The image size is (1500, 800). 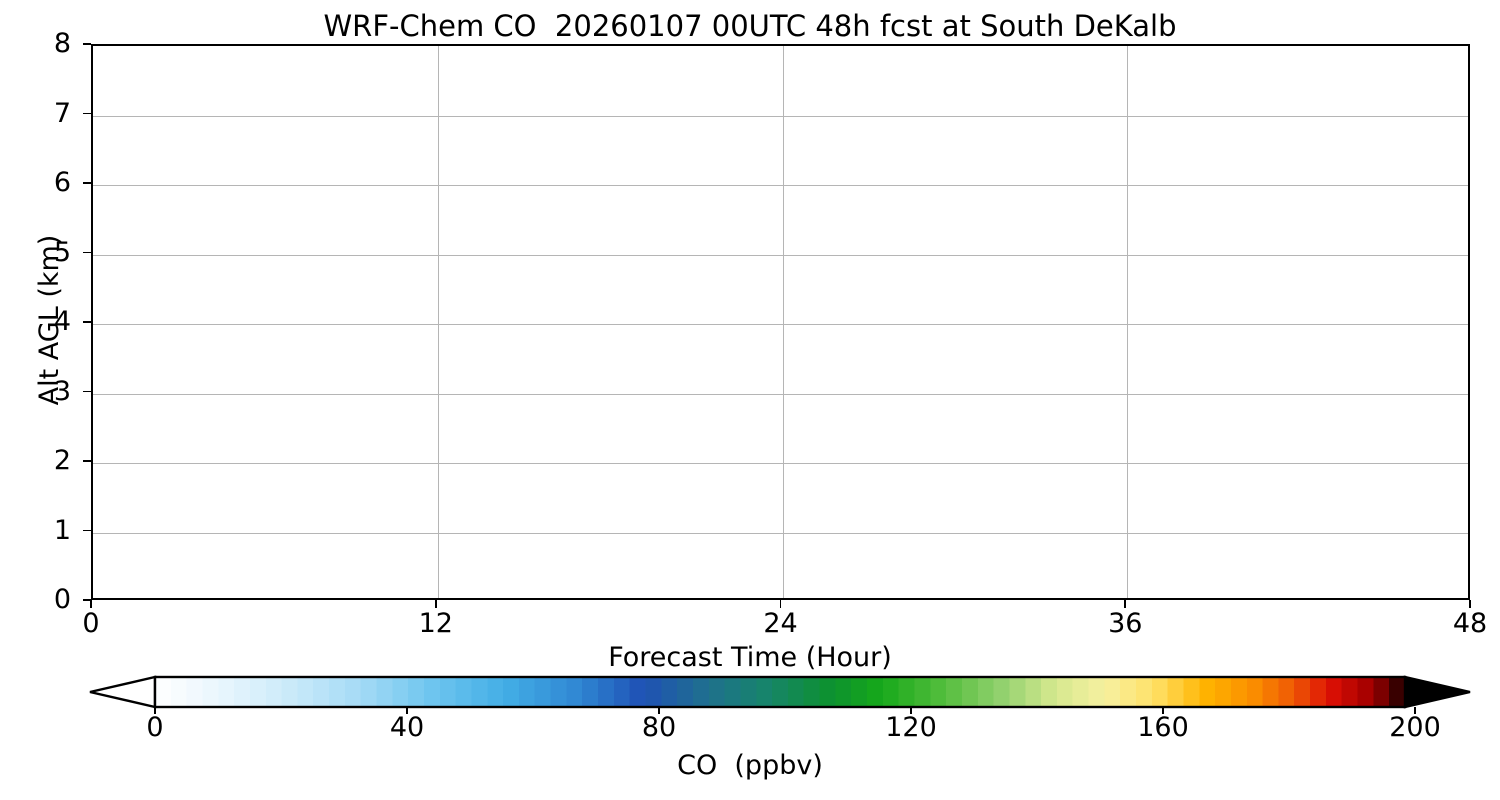 What do you see at coordinates (1125, 623) in the screenshot?
I see `x-tick-label: 36` at bounding box center [1125, 623].